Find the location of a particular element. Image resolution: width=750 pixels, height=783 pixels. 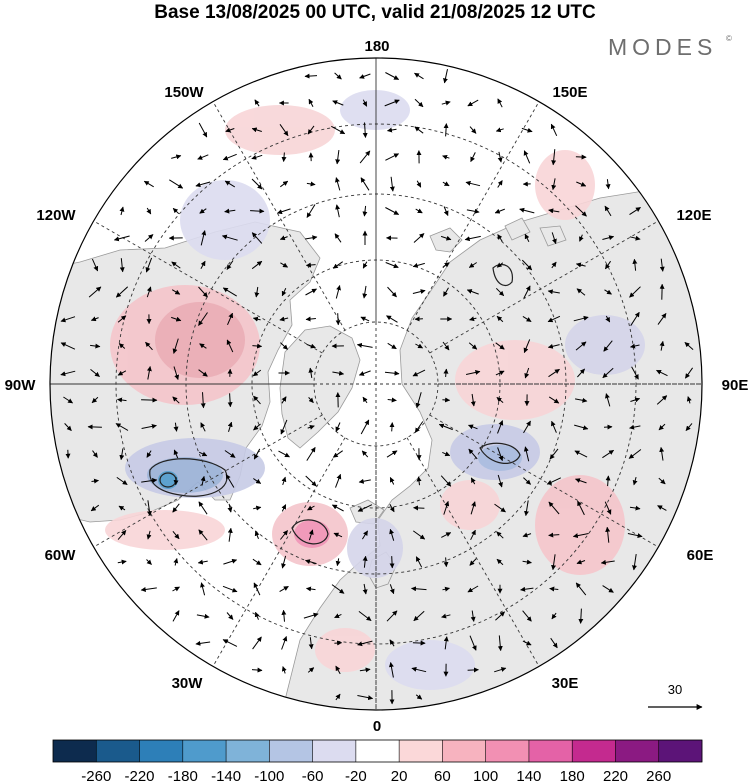

colorbar-tick: -220 is located at coordinates (139, 775).